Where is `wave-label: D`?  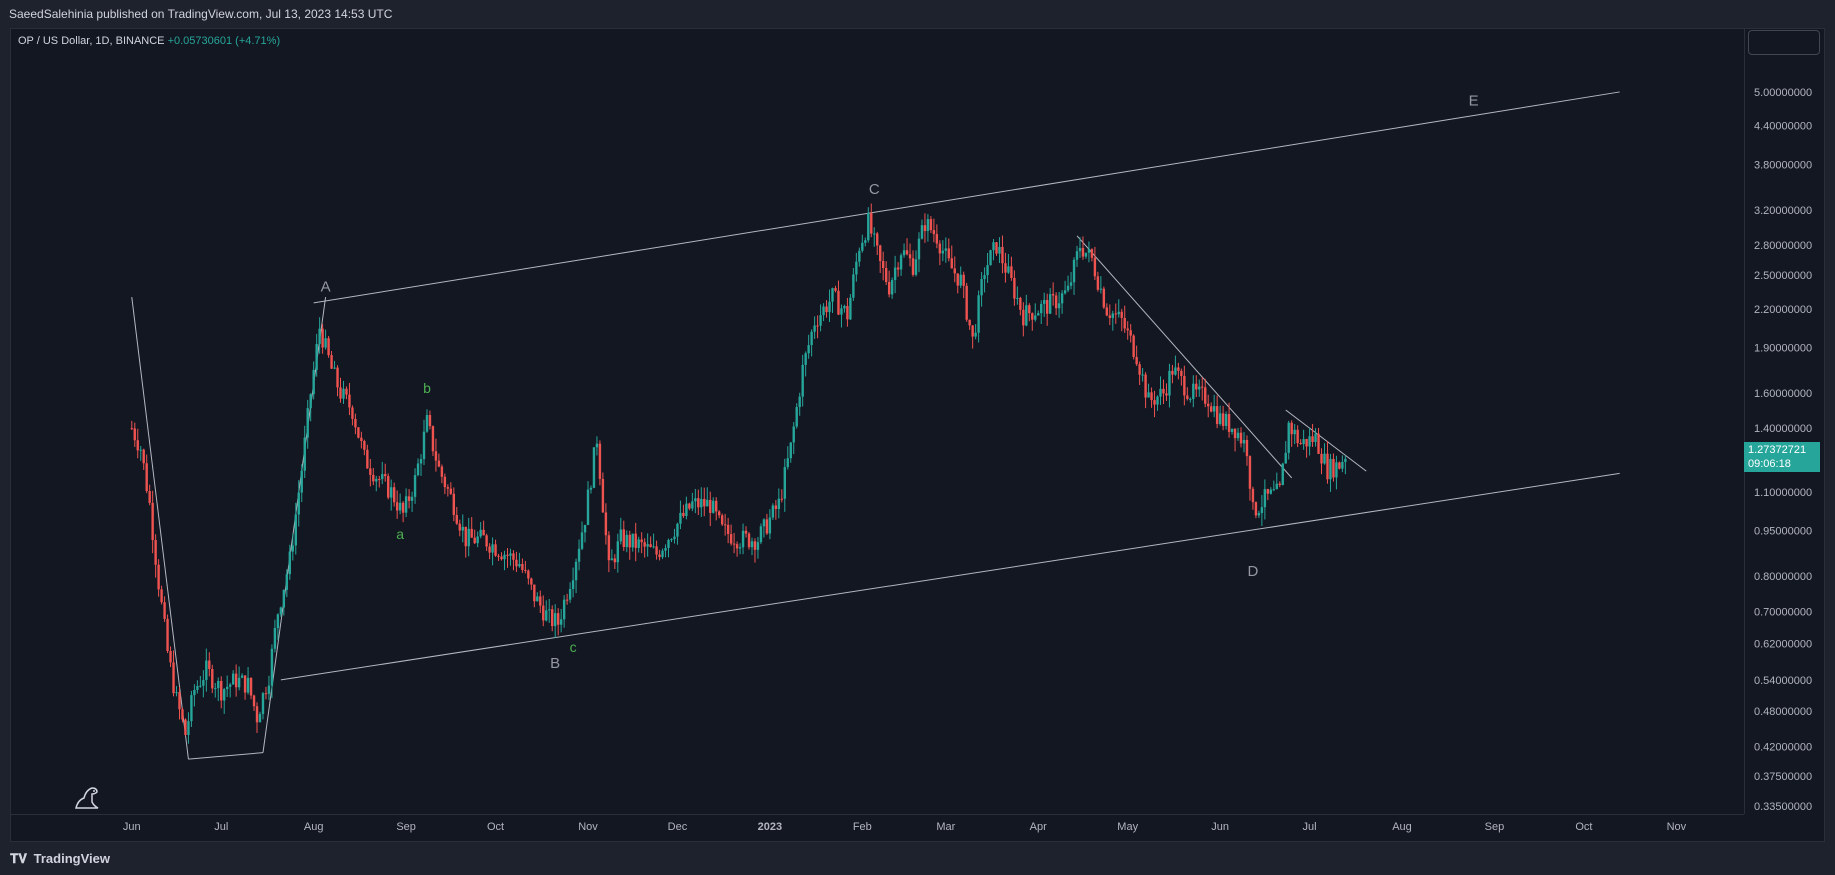 wave-label: D is located at coordinates (1253, 571).